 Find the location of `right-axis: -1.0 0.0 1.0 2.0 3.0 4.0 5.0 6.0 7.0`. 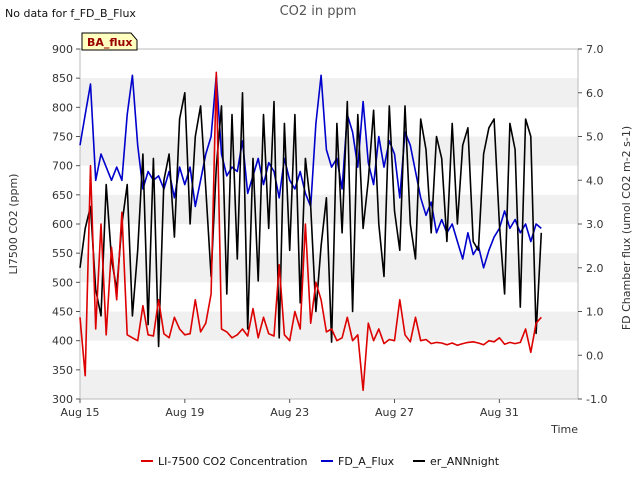

right-axis: -1.0 0.0 1.0 2.0 3.0 4.0 5.0 6.0 7.0 is located at coordinates (592, 224).